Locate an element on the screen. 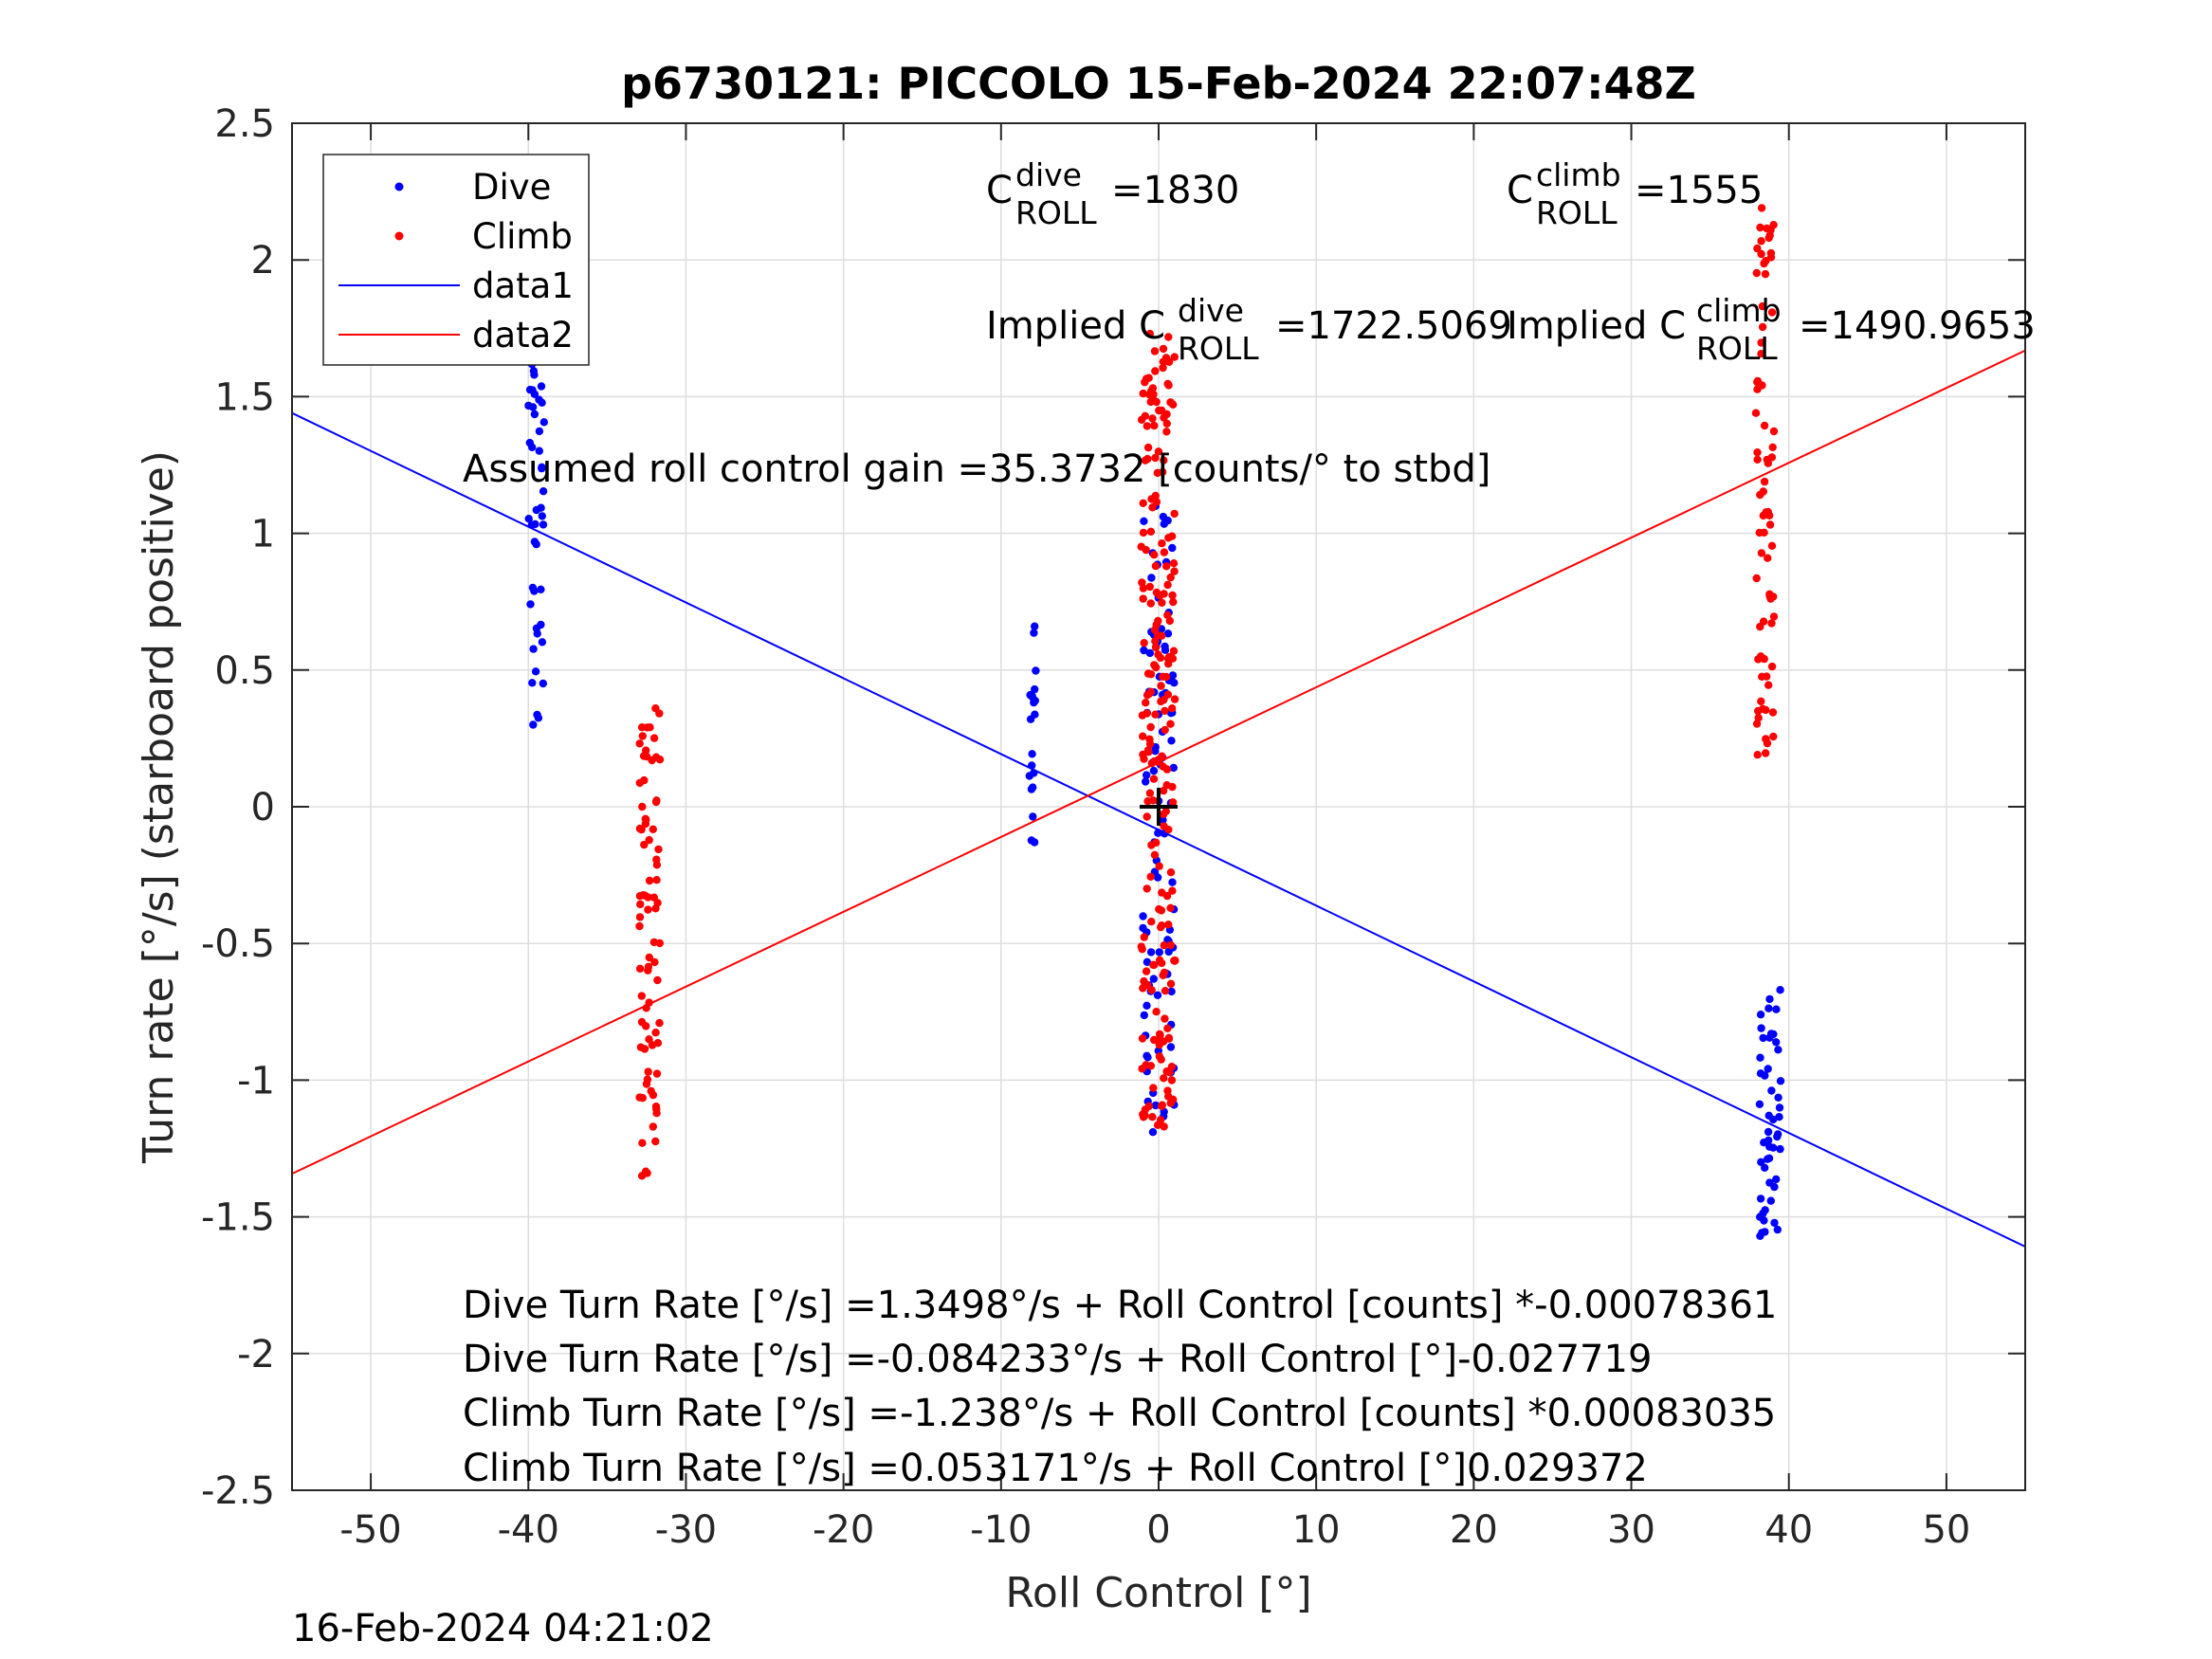 The width and height of the screenshot is (2212, 1659). svg-text: climb is located at coordinates (1739, 310).